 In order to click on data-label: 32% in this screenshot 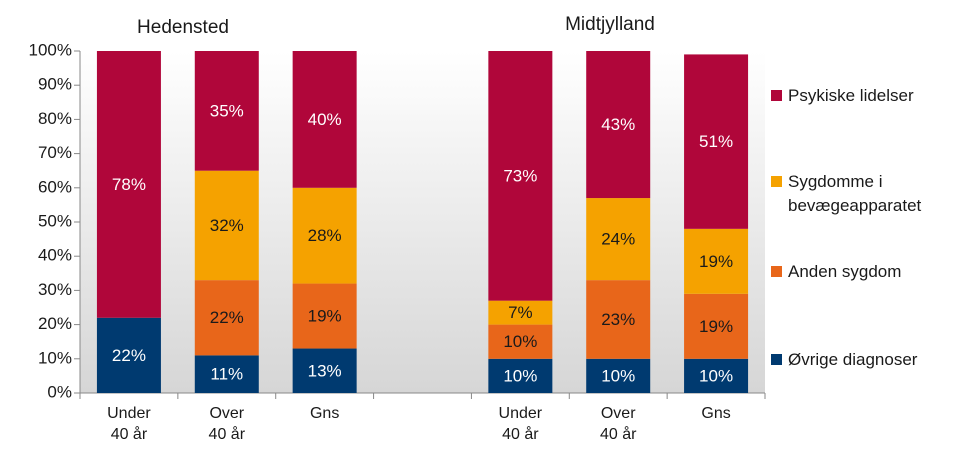, I will do `click(227, 225)`.